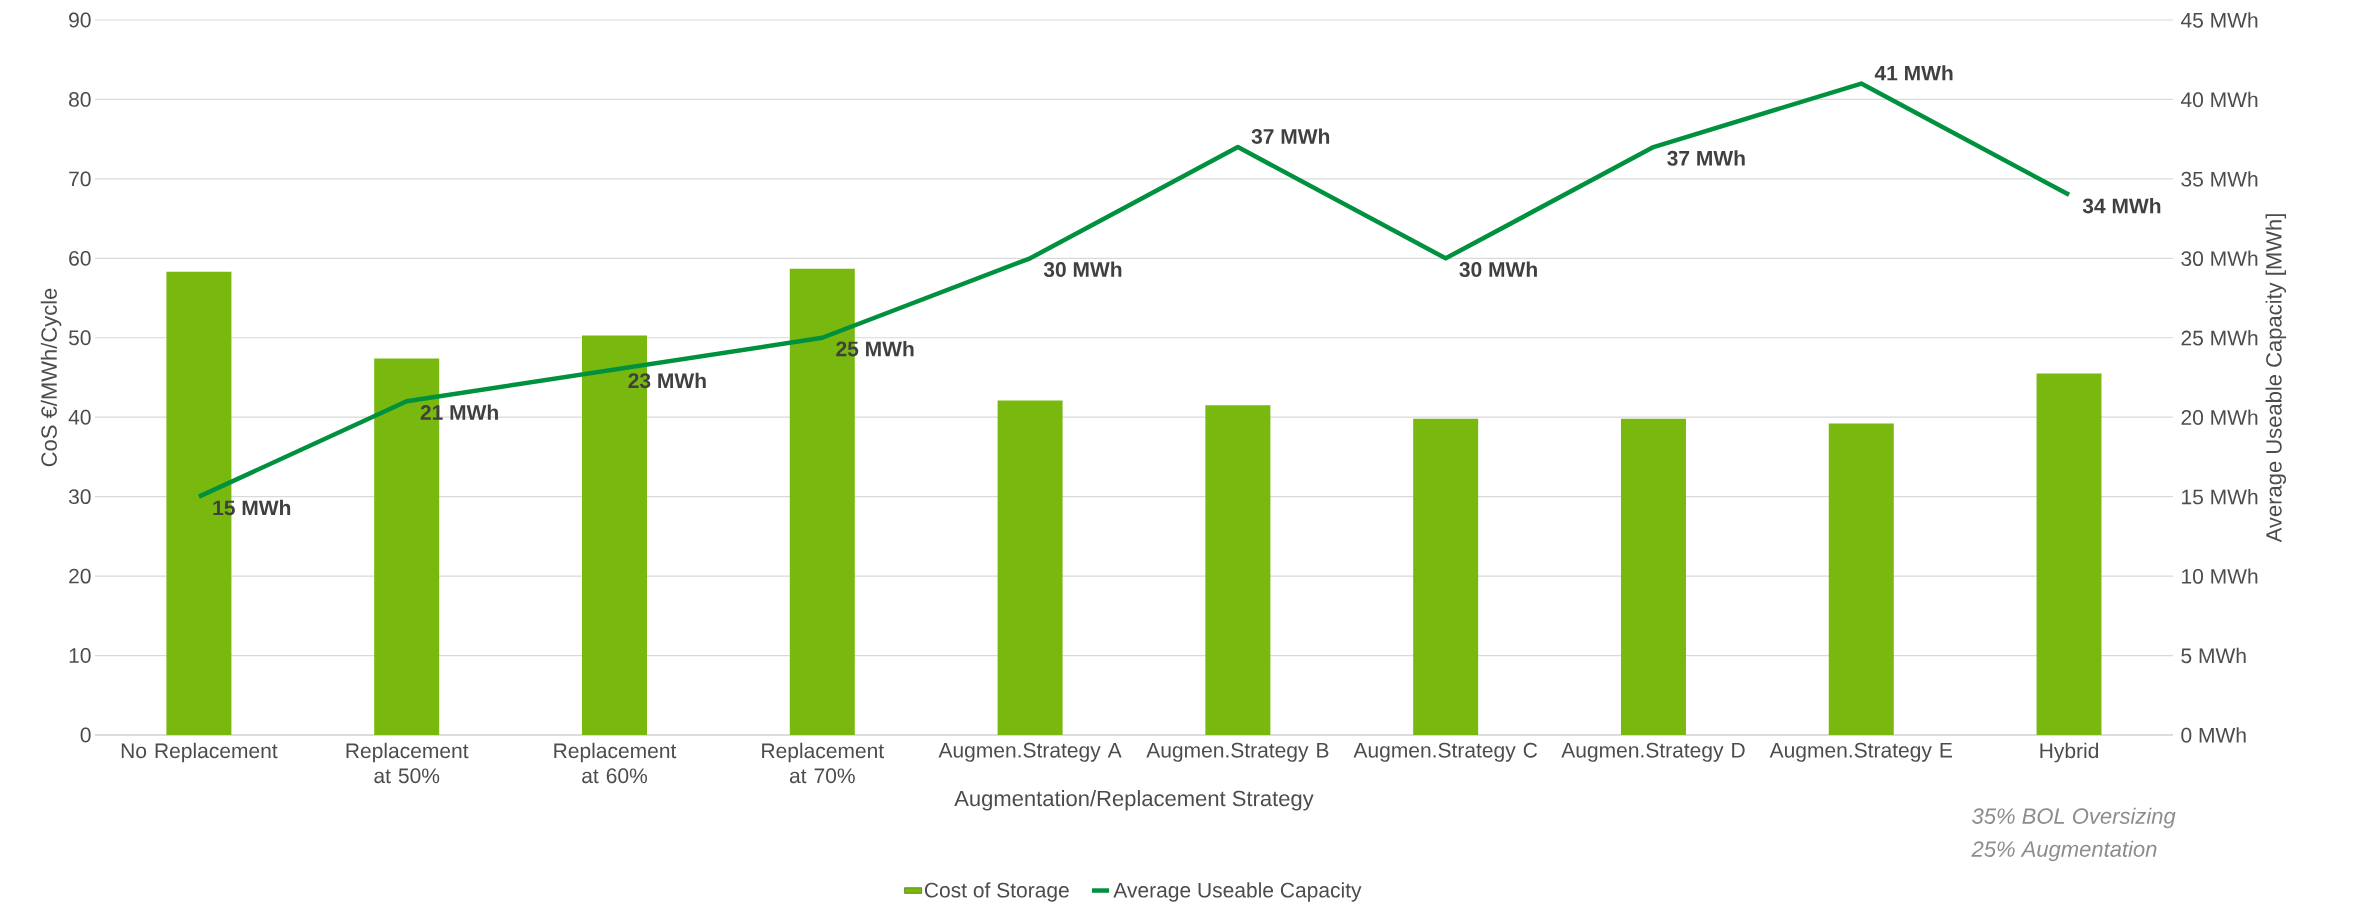 Image resolution: width=2366 pixels, height=912 pixels. What do you see at coordinates (615, 763) in the screenshot?
I see `x-tick-label: Replacement at 60%` at bounding box center [615, 763].